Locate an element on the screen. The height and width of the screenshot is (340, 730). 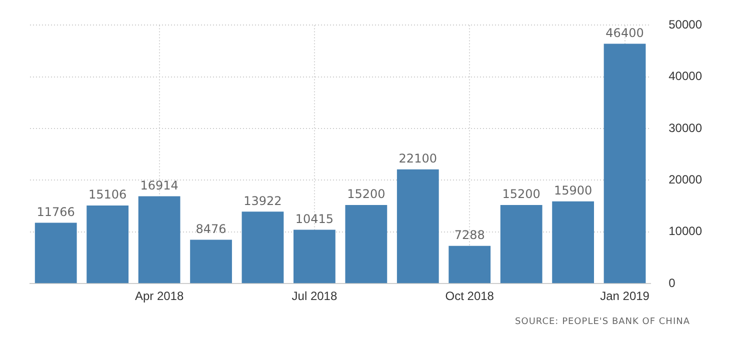
data-label: 10415 is located at coordinates (314, 219).